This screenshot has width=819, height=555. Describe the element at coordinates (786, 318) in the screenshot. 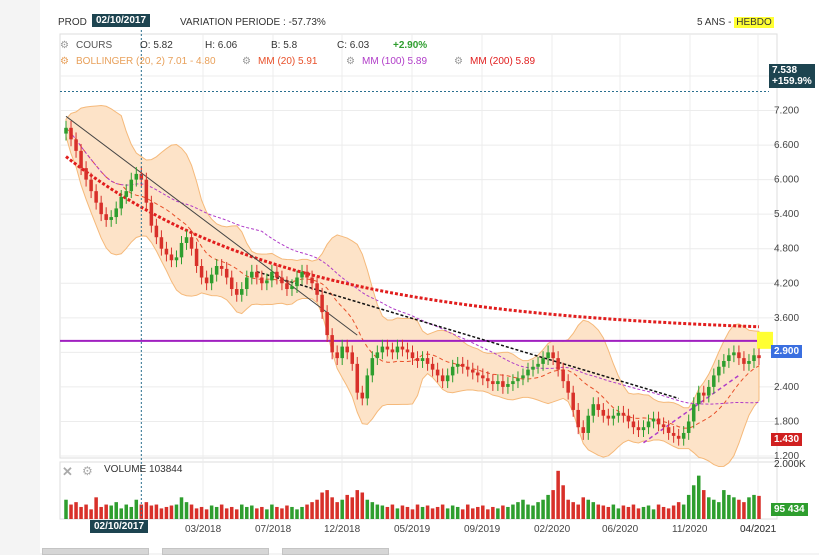

I see `y-tick-label: 3.600` at that location.